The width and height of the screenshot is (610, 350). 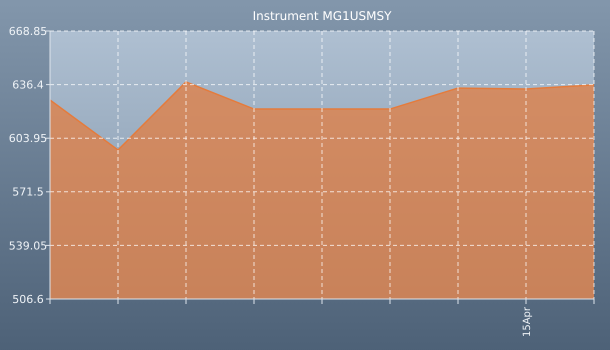 I want to click on x-tick-label: 15Apr, so click(x=527, y=322).